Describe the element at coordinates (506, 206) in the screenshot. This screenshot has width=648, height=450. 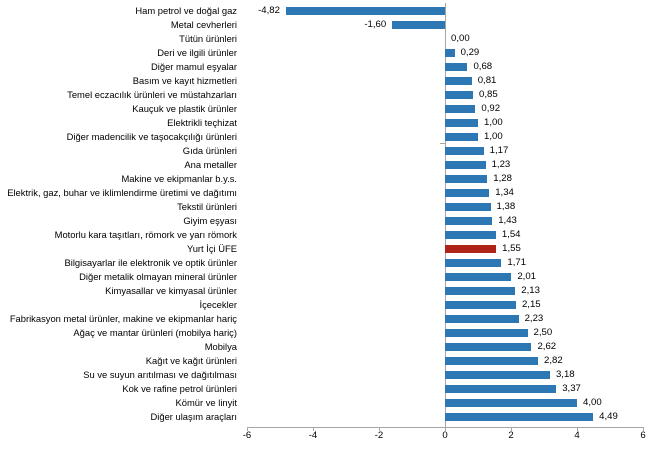
I see `value-label: 1,38` at that location.